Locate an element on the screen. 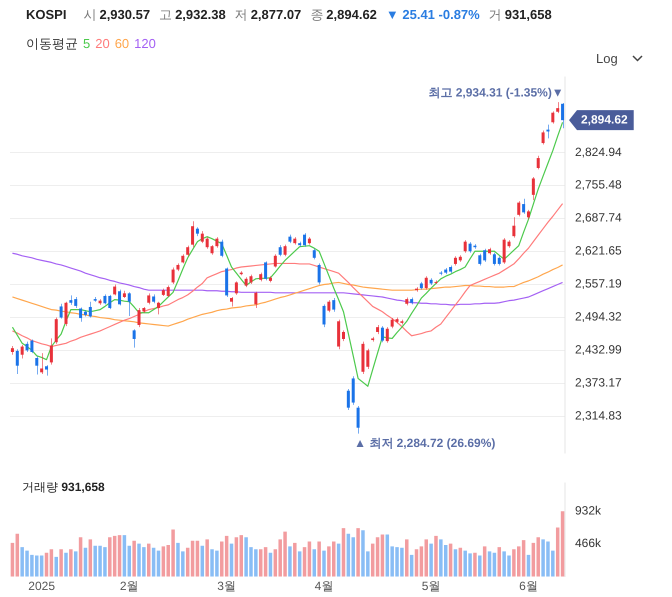 The image size is (672, 597). text: 거 931,658 is located at coordinates (520, 14).